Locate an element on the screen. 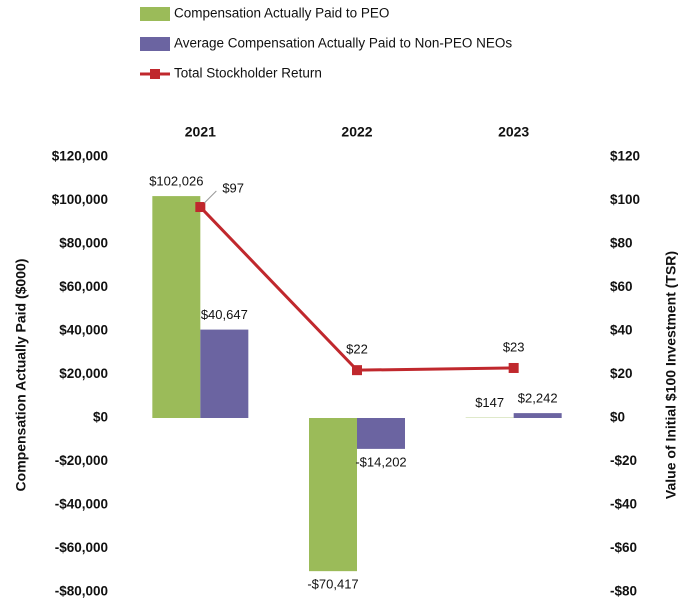 Image resolution: width=678 pixels, height=605 pixels. y-tick-label: $100,000 is located at coordinates (80, 199).